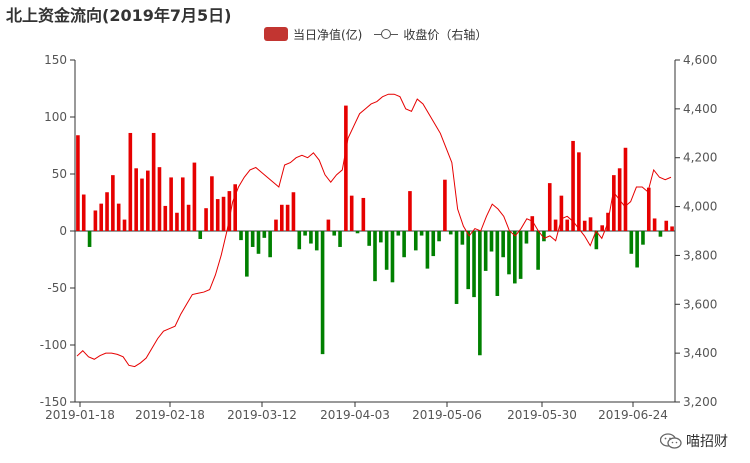  I want to click on y-right-tick-label: 3,600, so click(700, 304).